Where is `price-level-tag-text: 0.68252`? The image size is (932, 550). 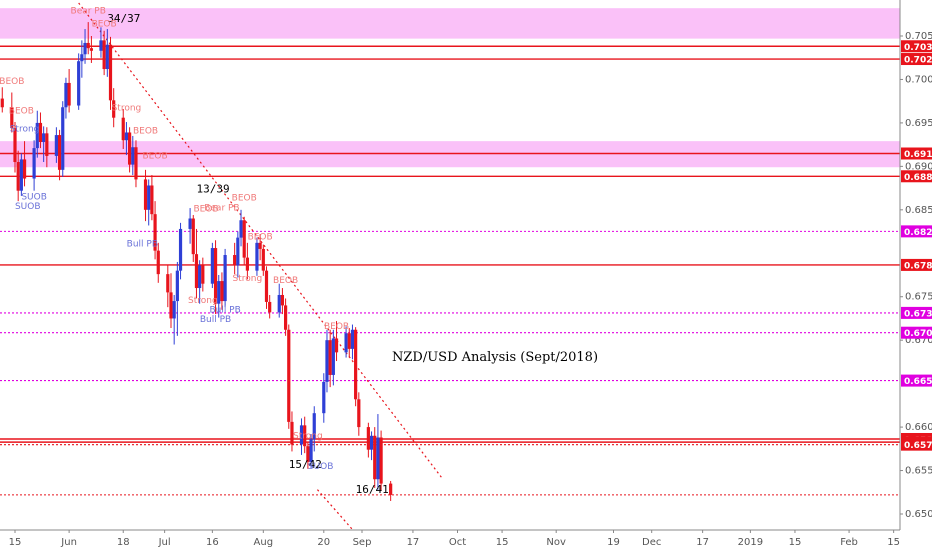
price-level-tag-text: 0.68252 is located at coordinates (918, 233).